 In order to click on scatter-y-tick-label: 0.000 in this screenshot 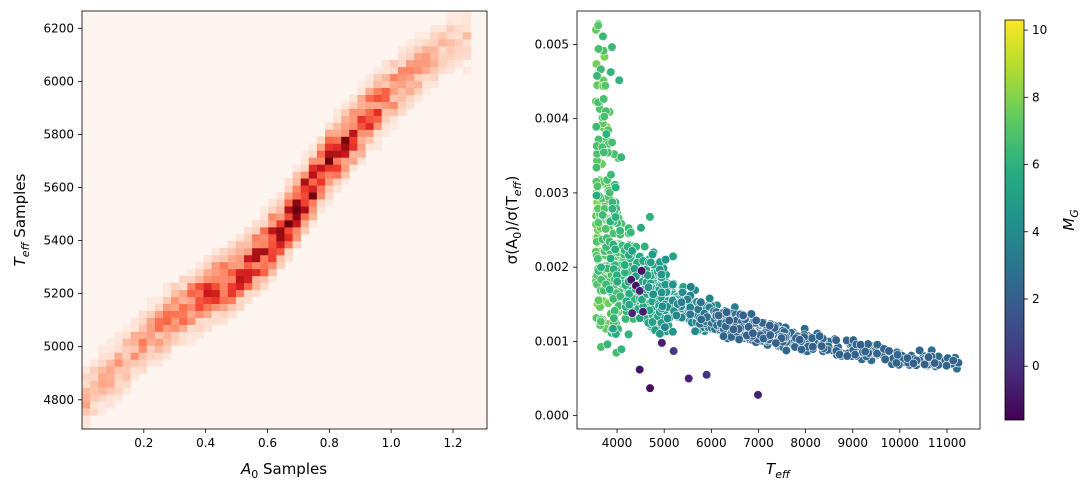, I will do `click(552, 416)`.